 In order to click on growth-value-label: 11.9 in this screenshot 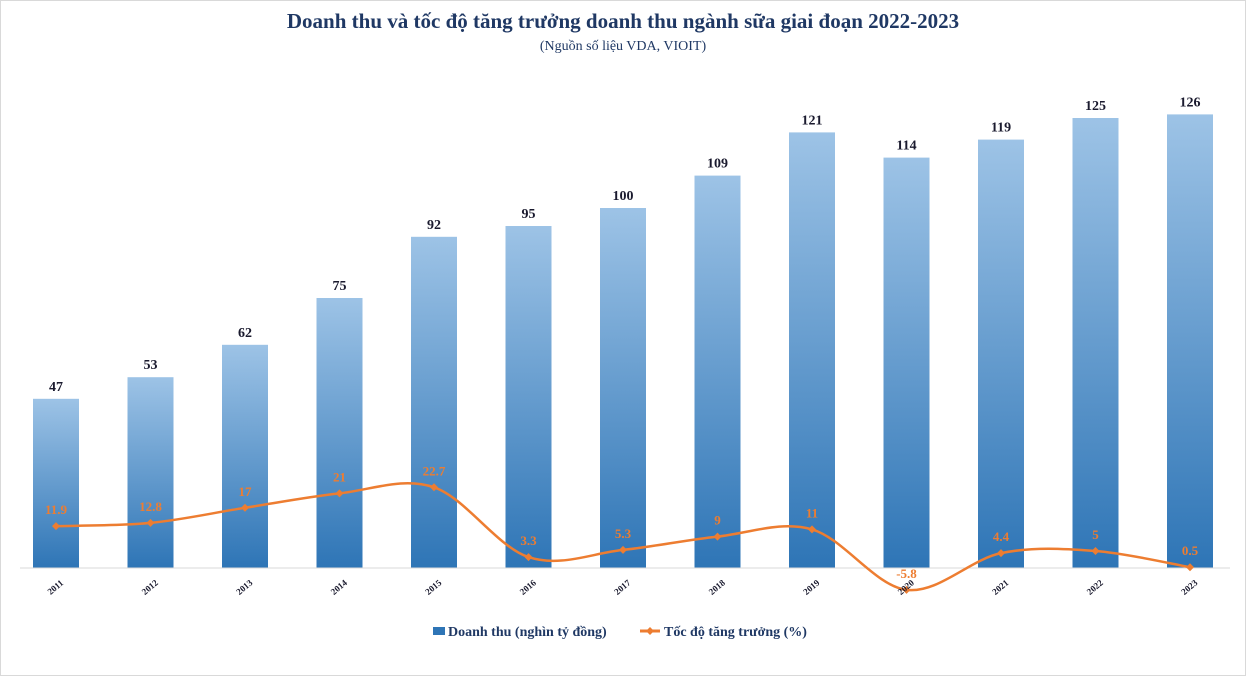, I will do `click(56, 509)`.